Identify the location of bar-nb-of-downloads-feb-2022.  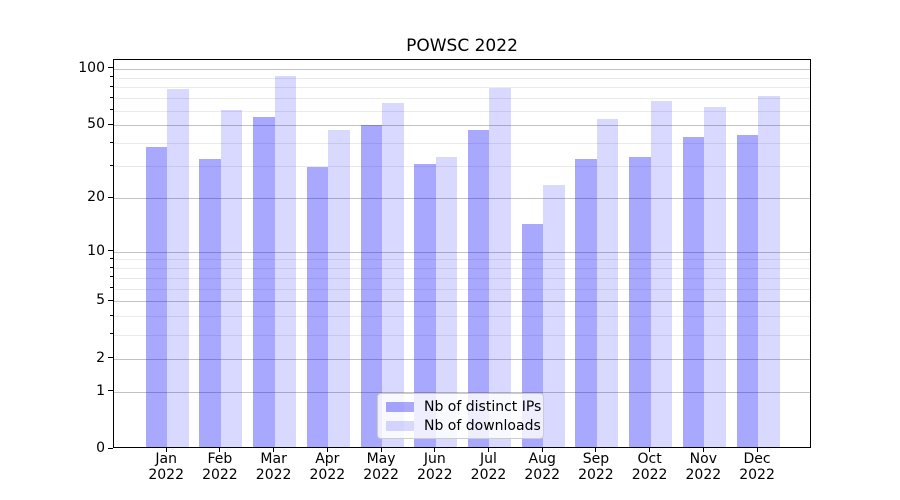
(231, 278).